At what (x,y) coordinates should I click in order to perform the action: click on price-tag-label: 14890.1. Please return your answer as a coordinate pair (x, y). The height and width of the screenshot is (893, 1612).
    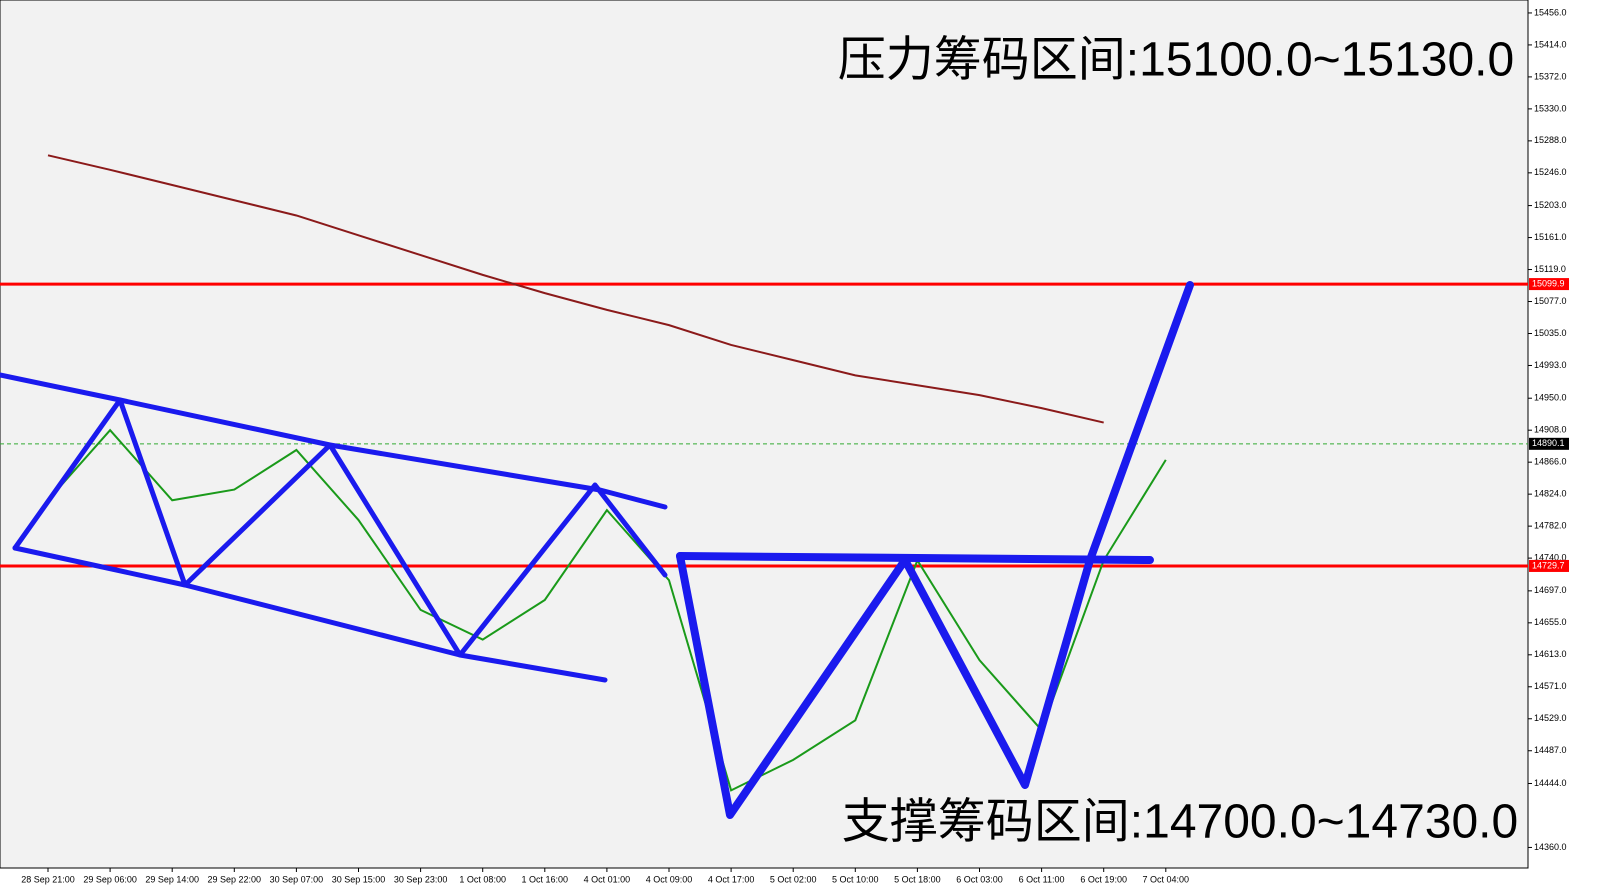
    Looking at the image, I should click on (1548, 443).